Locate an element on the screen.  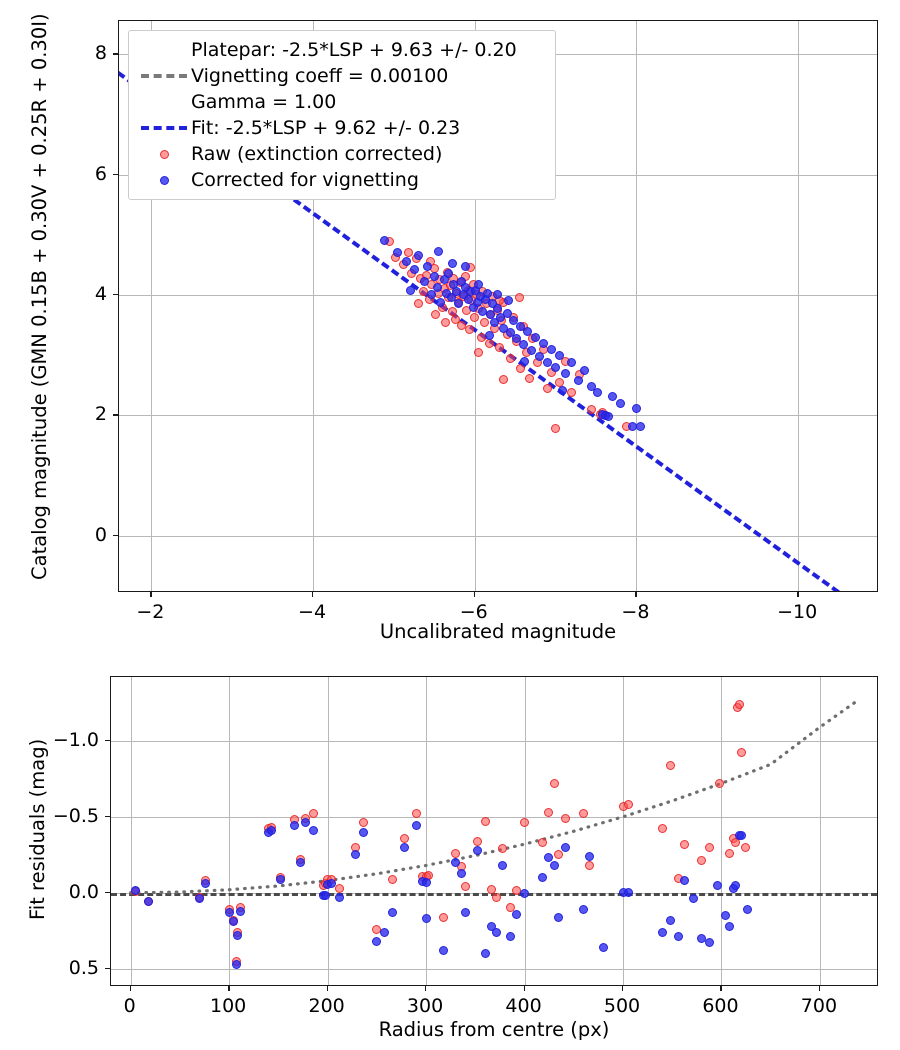
legend-label: Corrected for vignetting is located at coordinates (305, 179).